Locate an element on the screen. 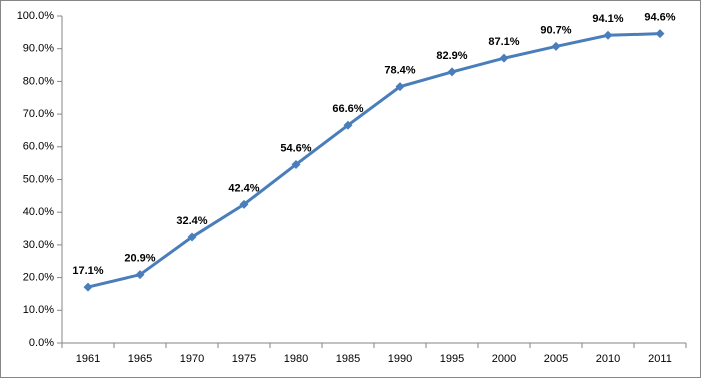  x-tick-label: 2011 is located at coordinates (660, 359).